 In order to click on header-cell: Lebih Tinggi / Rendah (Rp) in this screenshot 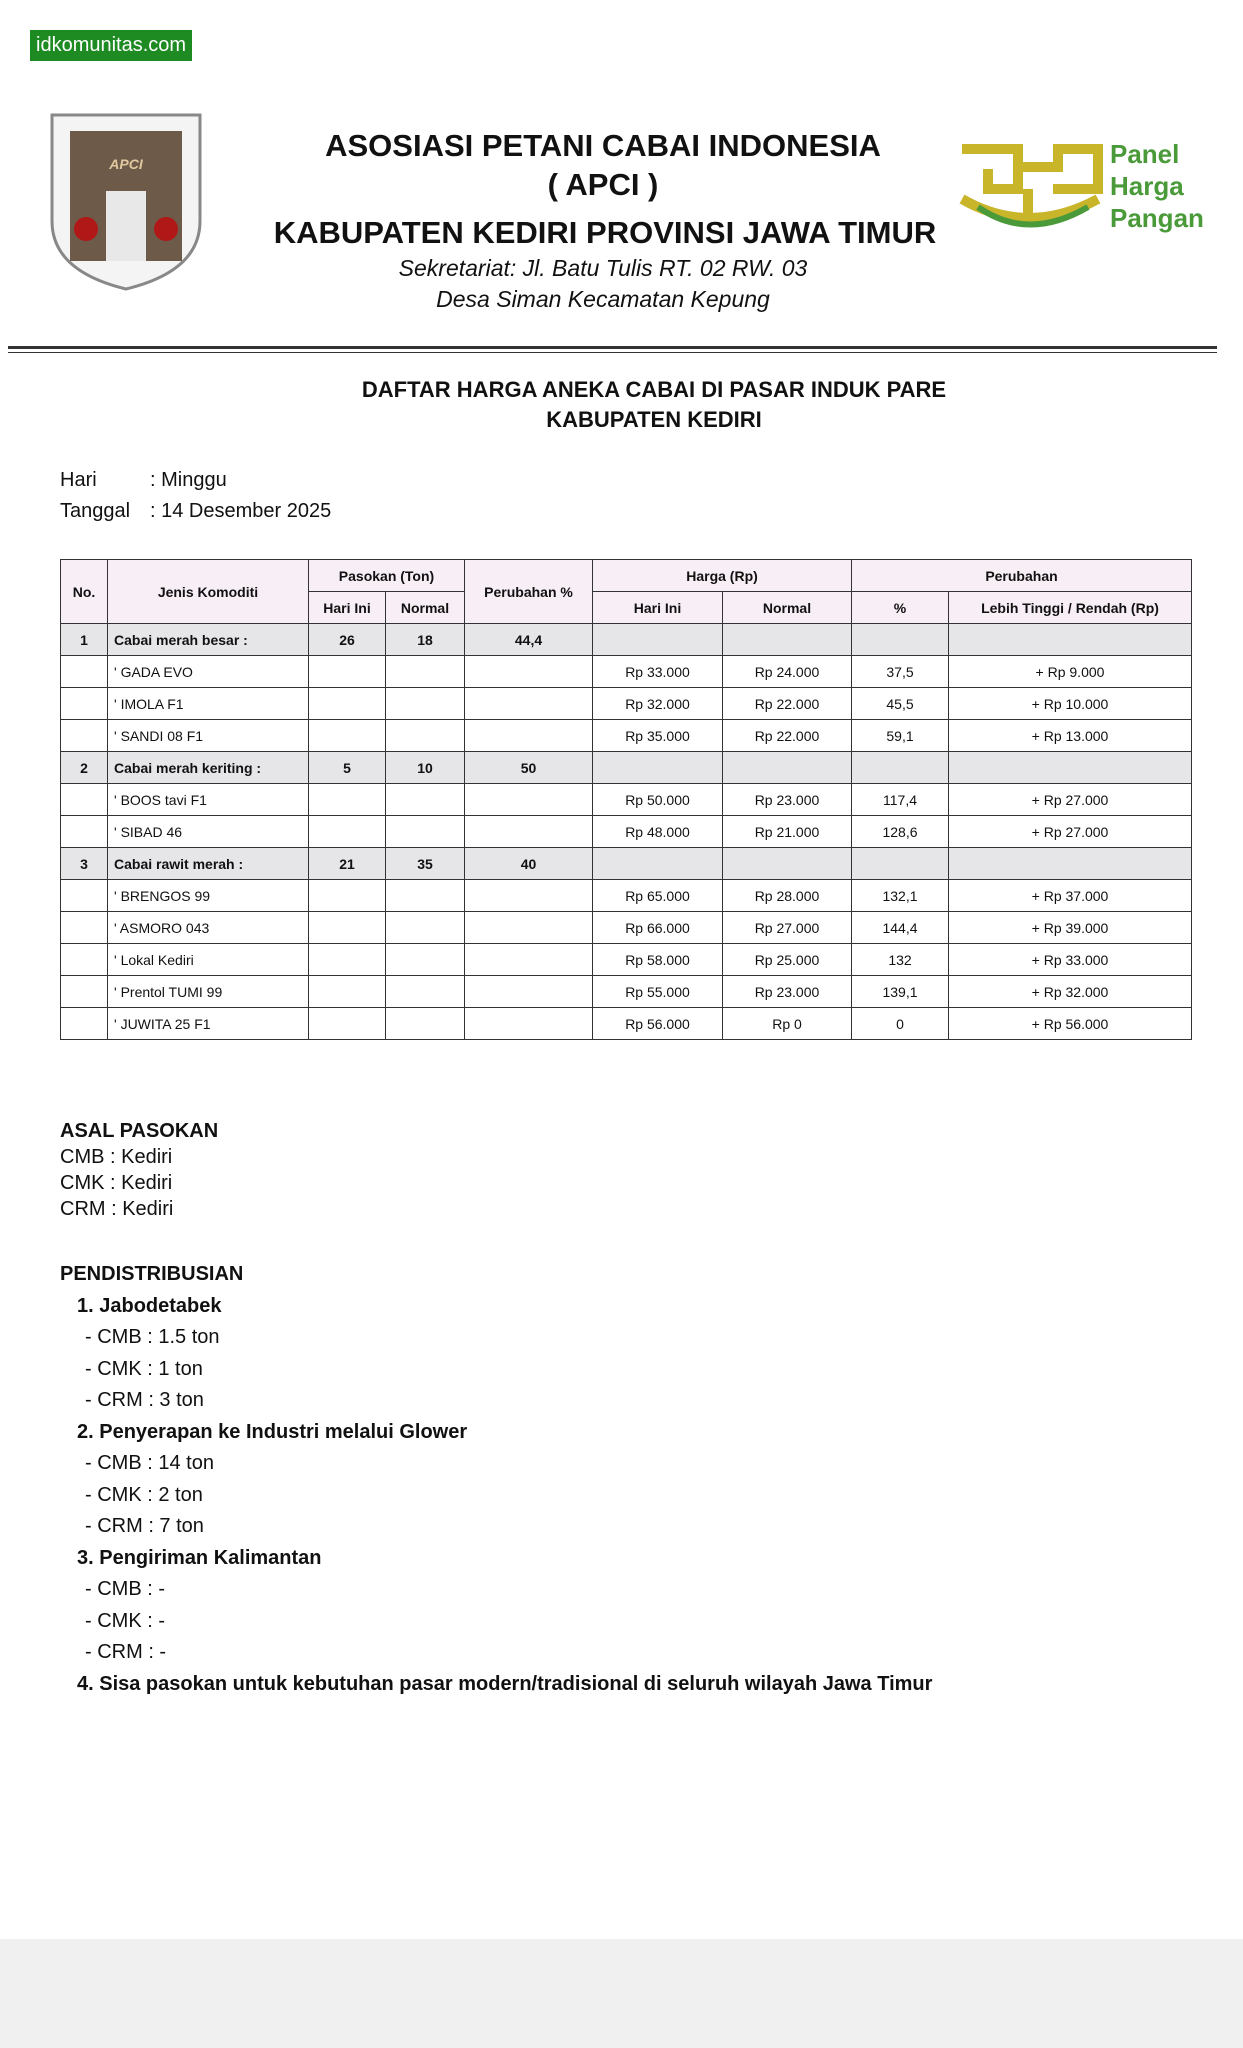, I will do `click(1070, 607)`.